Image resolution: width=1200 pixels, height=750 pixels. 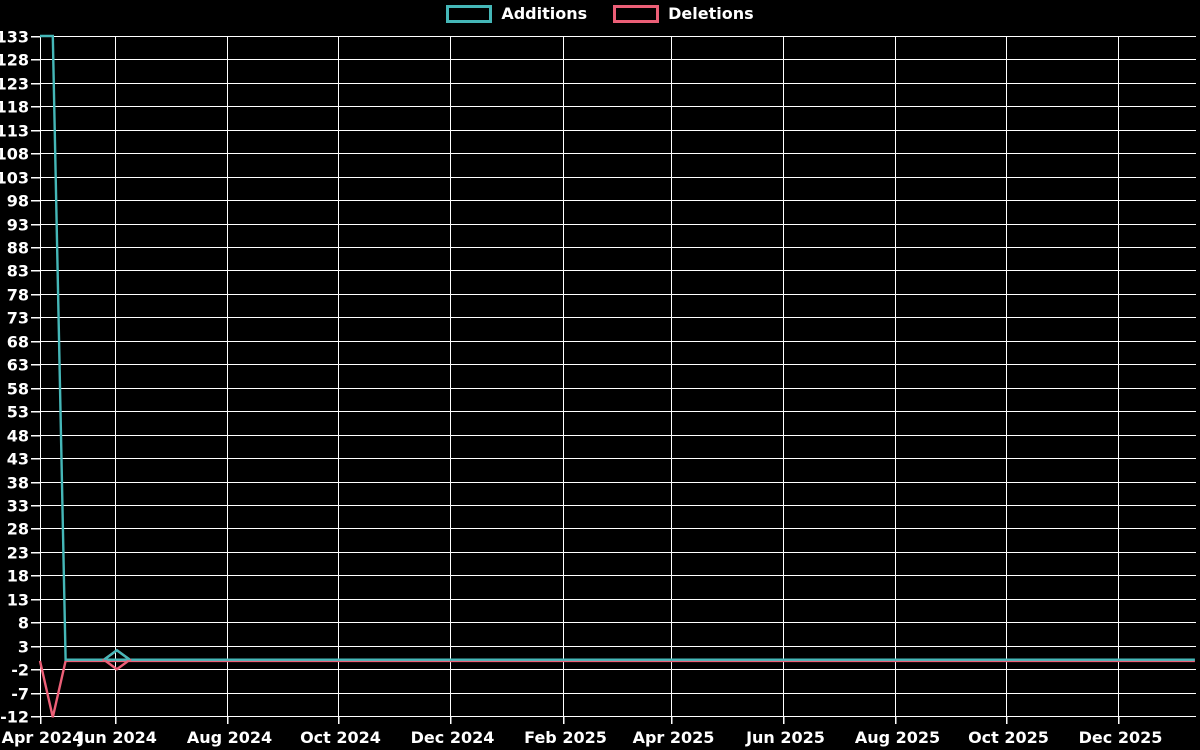 What do you see at coordinates (18, 412) in the screenshot?
I see `y-tick-label: 53` at bounding box center [18, 412].